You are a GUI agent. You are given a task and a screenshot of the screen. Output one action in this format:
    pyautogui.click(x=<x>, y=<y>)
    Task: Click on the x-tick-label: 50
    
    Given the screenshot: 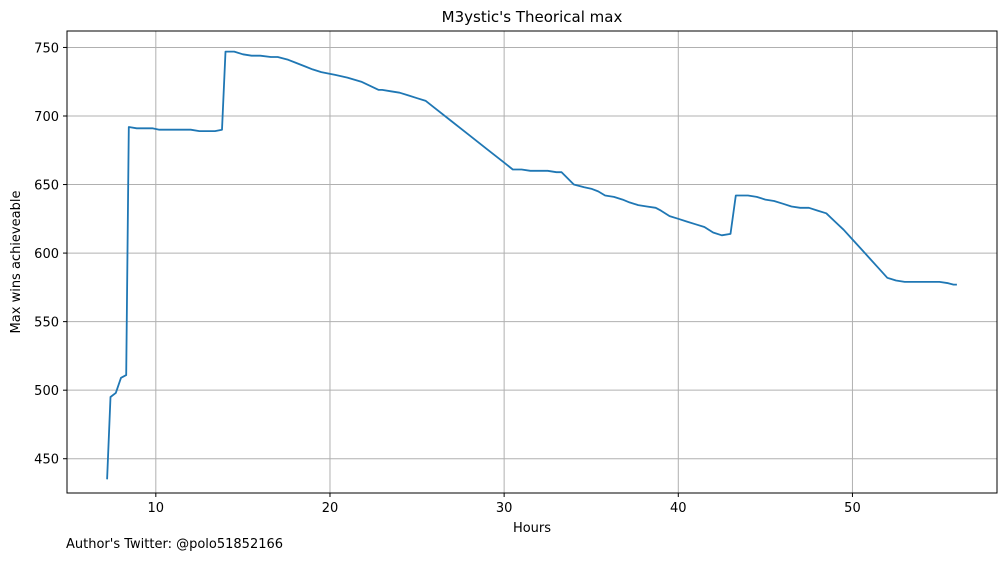 What is the action you would take?
    pyautogui.click(x=852, y=508)
    